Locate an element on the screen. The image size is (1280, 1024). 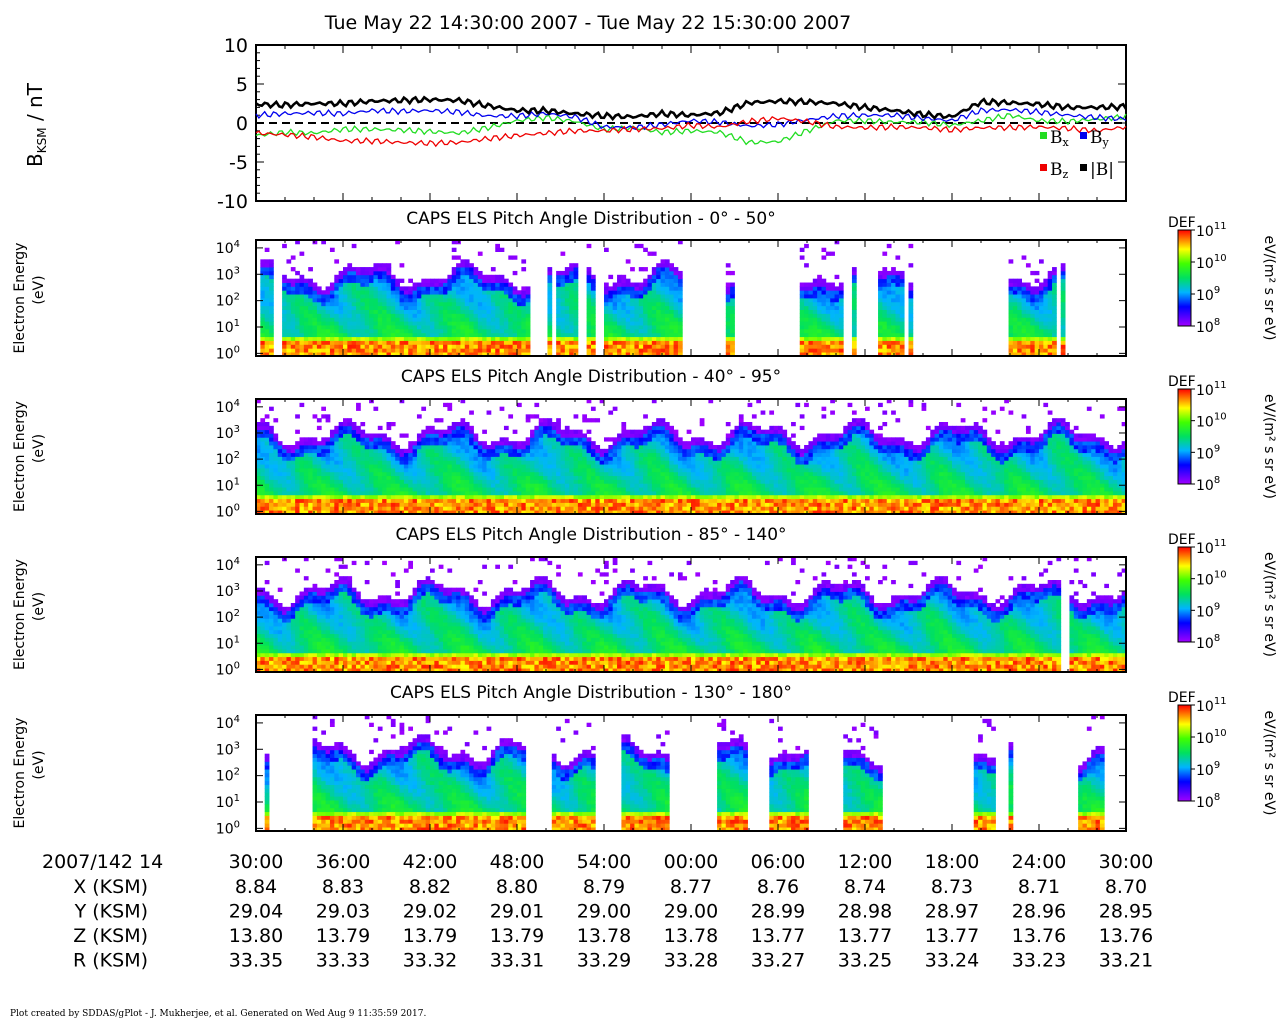
energy-axis-label: Electron Energy is located at coordinates (20, 298).